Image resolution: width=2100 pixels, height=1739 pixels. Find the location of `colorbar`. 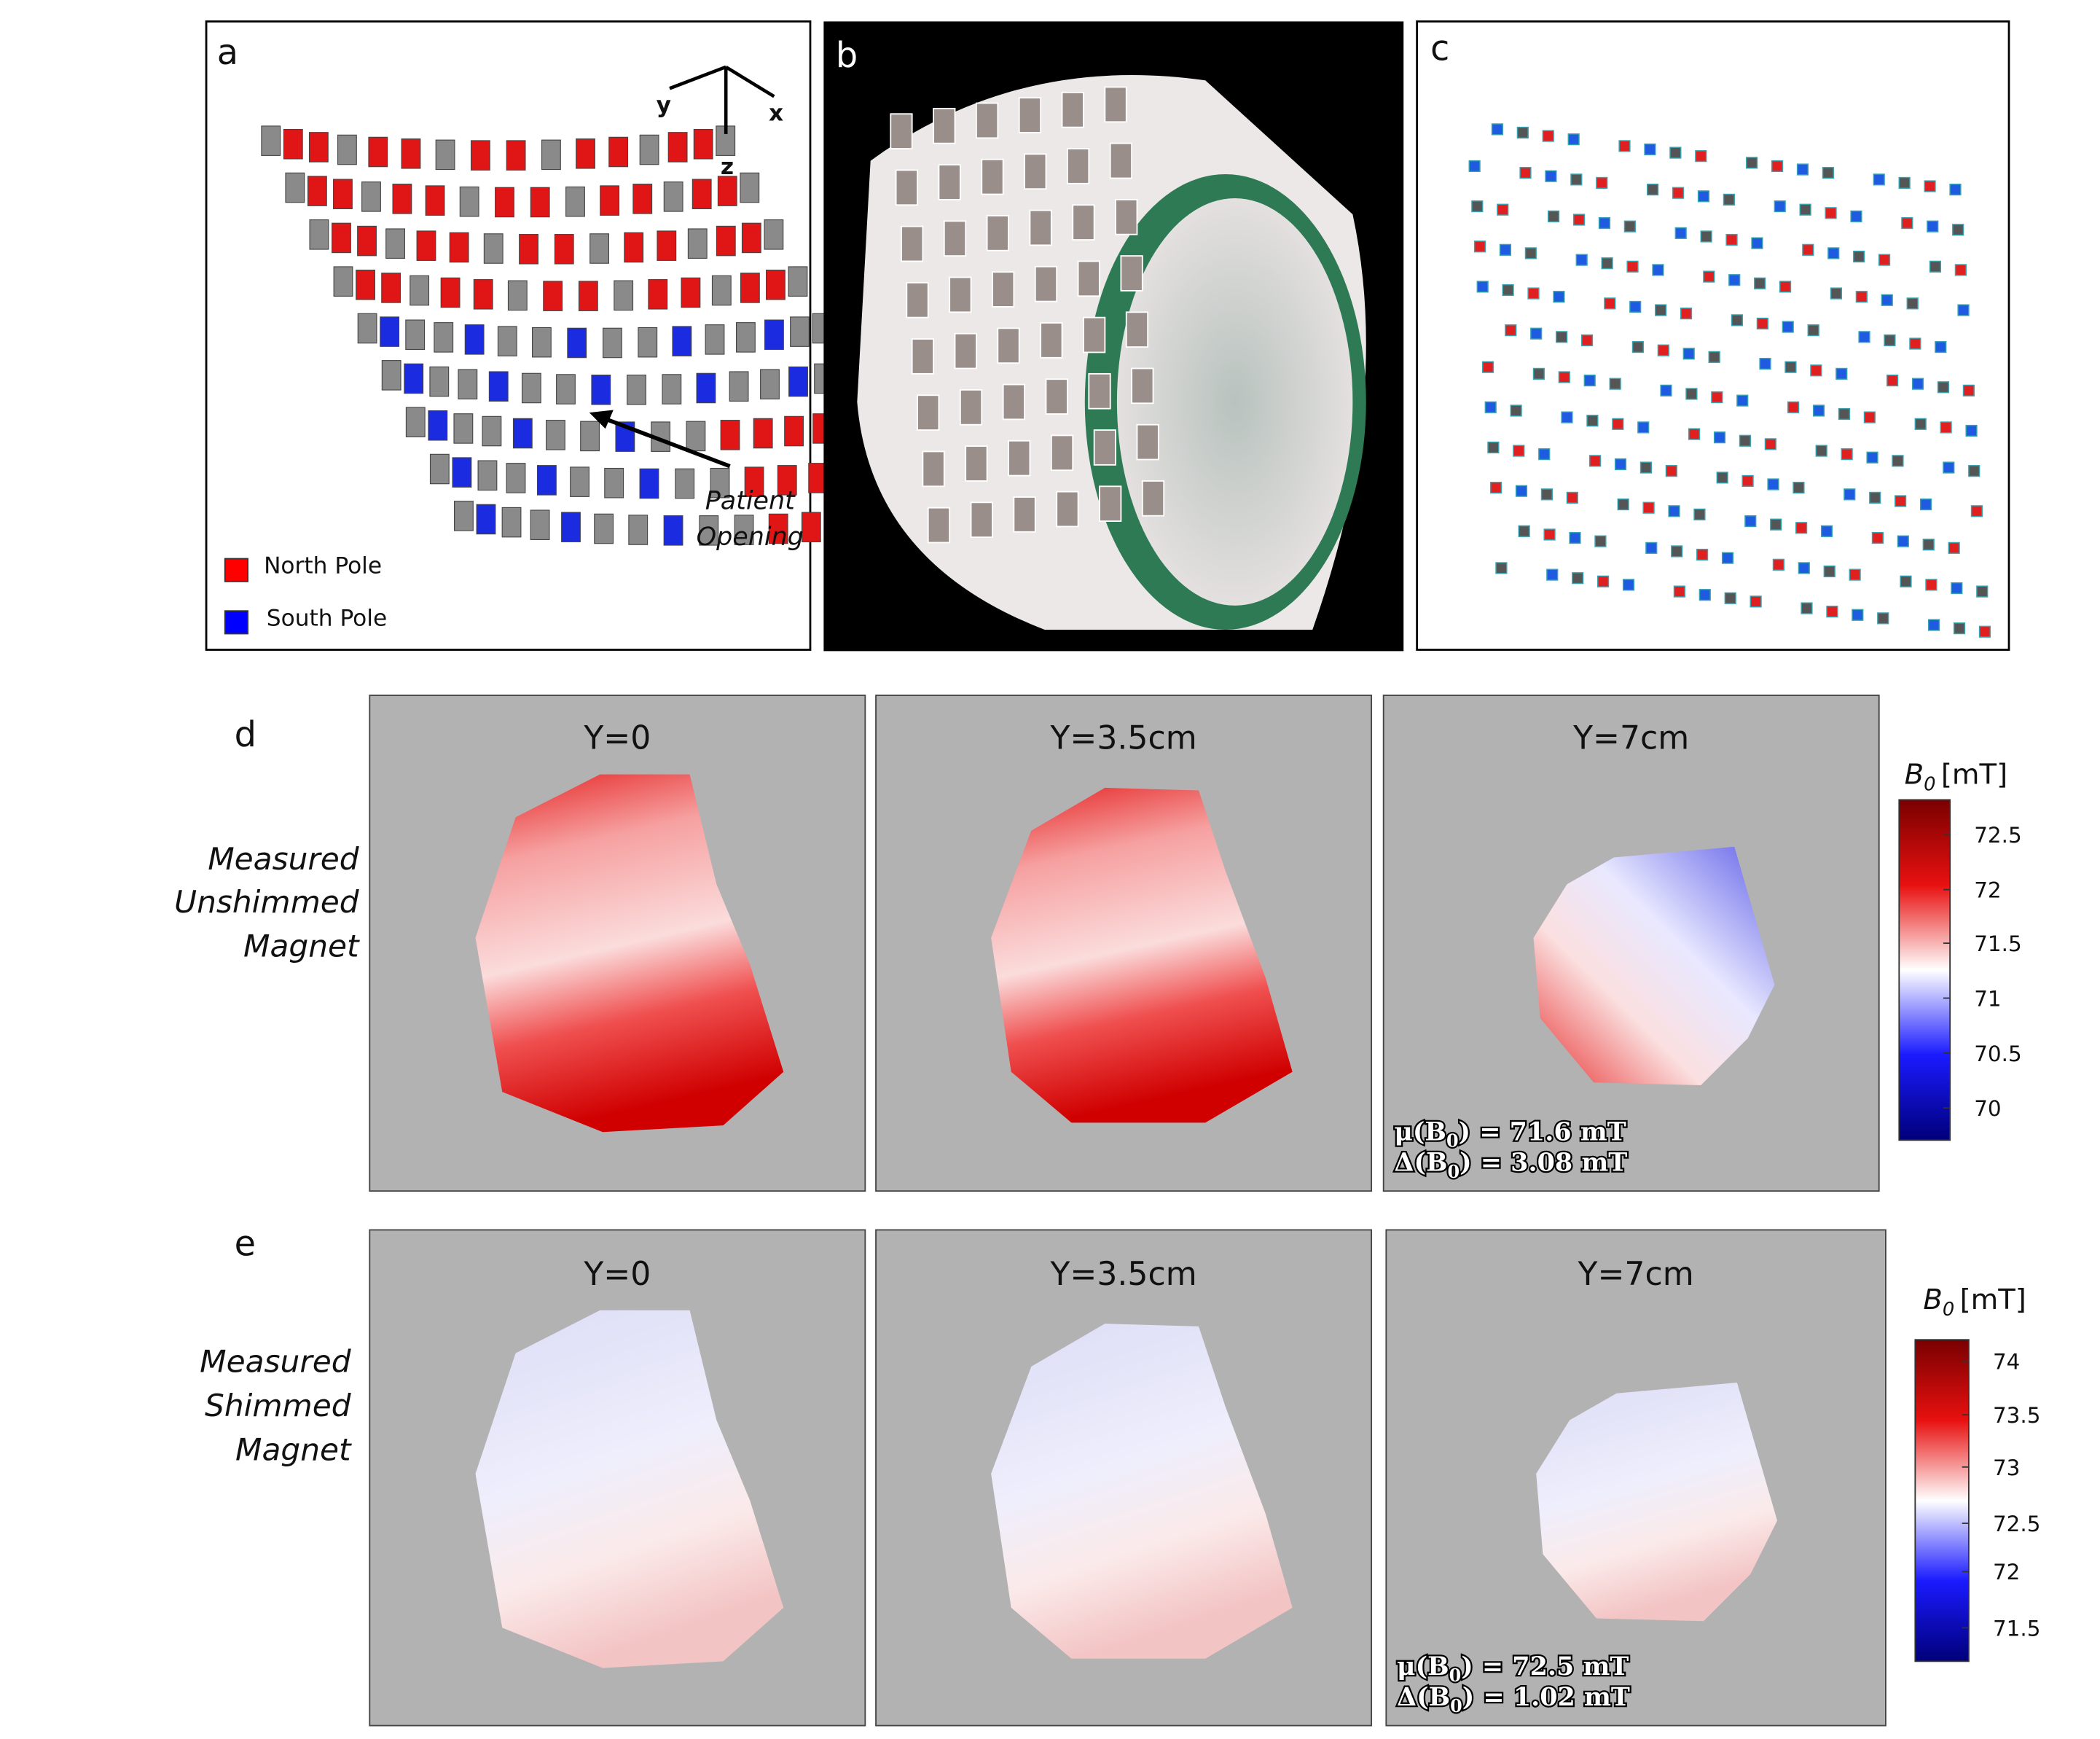

colorbar is located at coordinates (1942, 1500).